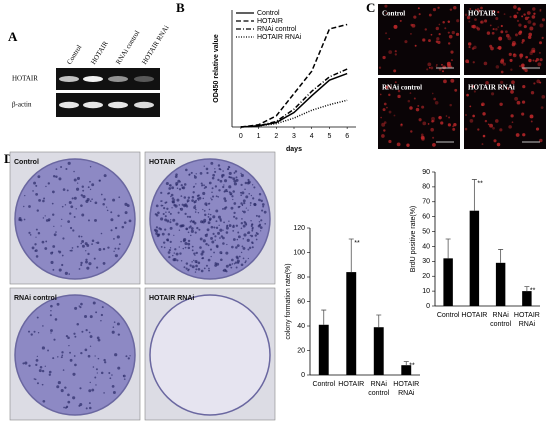 The width and height of the screenshot is (550, 423). What do you see at coordinates (474, 315) in the screenshot?
I see `x-tick-label: HOTAIR` at bounding box center [474, 315].